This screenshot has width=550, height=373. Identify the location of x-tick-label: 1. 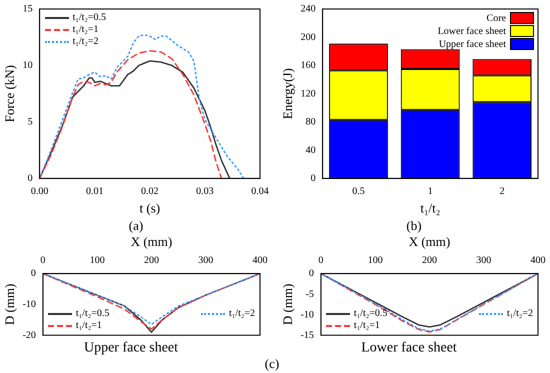
(430, 192).